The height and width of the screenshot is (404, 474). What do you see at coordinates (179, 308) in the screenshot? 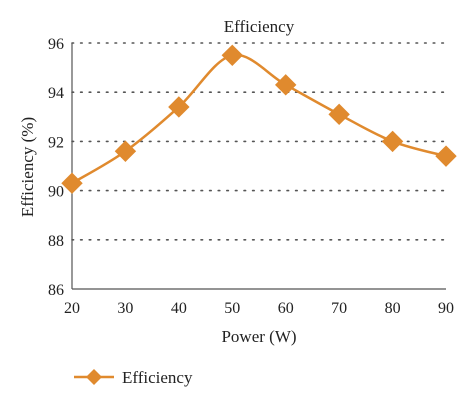
I see `x-tick-label: 40` at bounding box center [179, 308].